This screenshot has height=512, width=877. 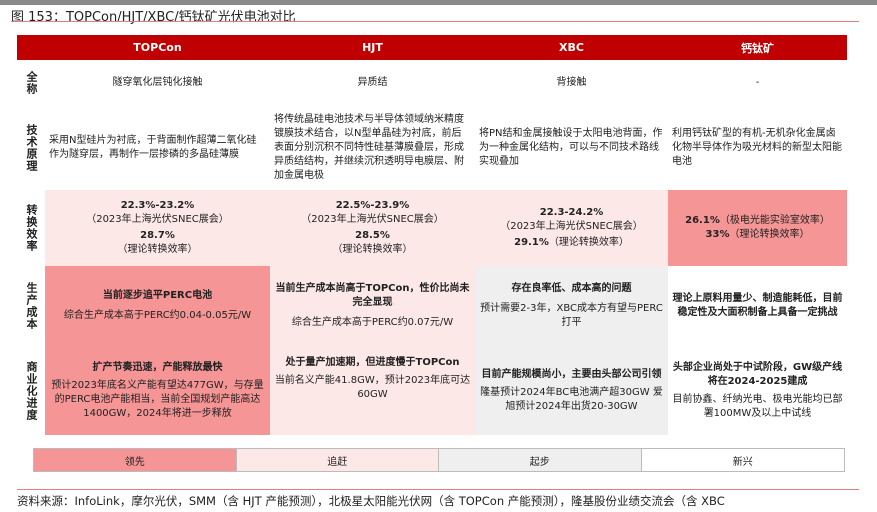 What do you see at coordinates (31, 390) in the screenshot?
I see `row-label-commercial: 商业化进度` at bounding box center [31, 390].